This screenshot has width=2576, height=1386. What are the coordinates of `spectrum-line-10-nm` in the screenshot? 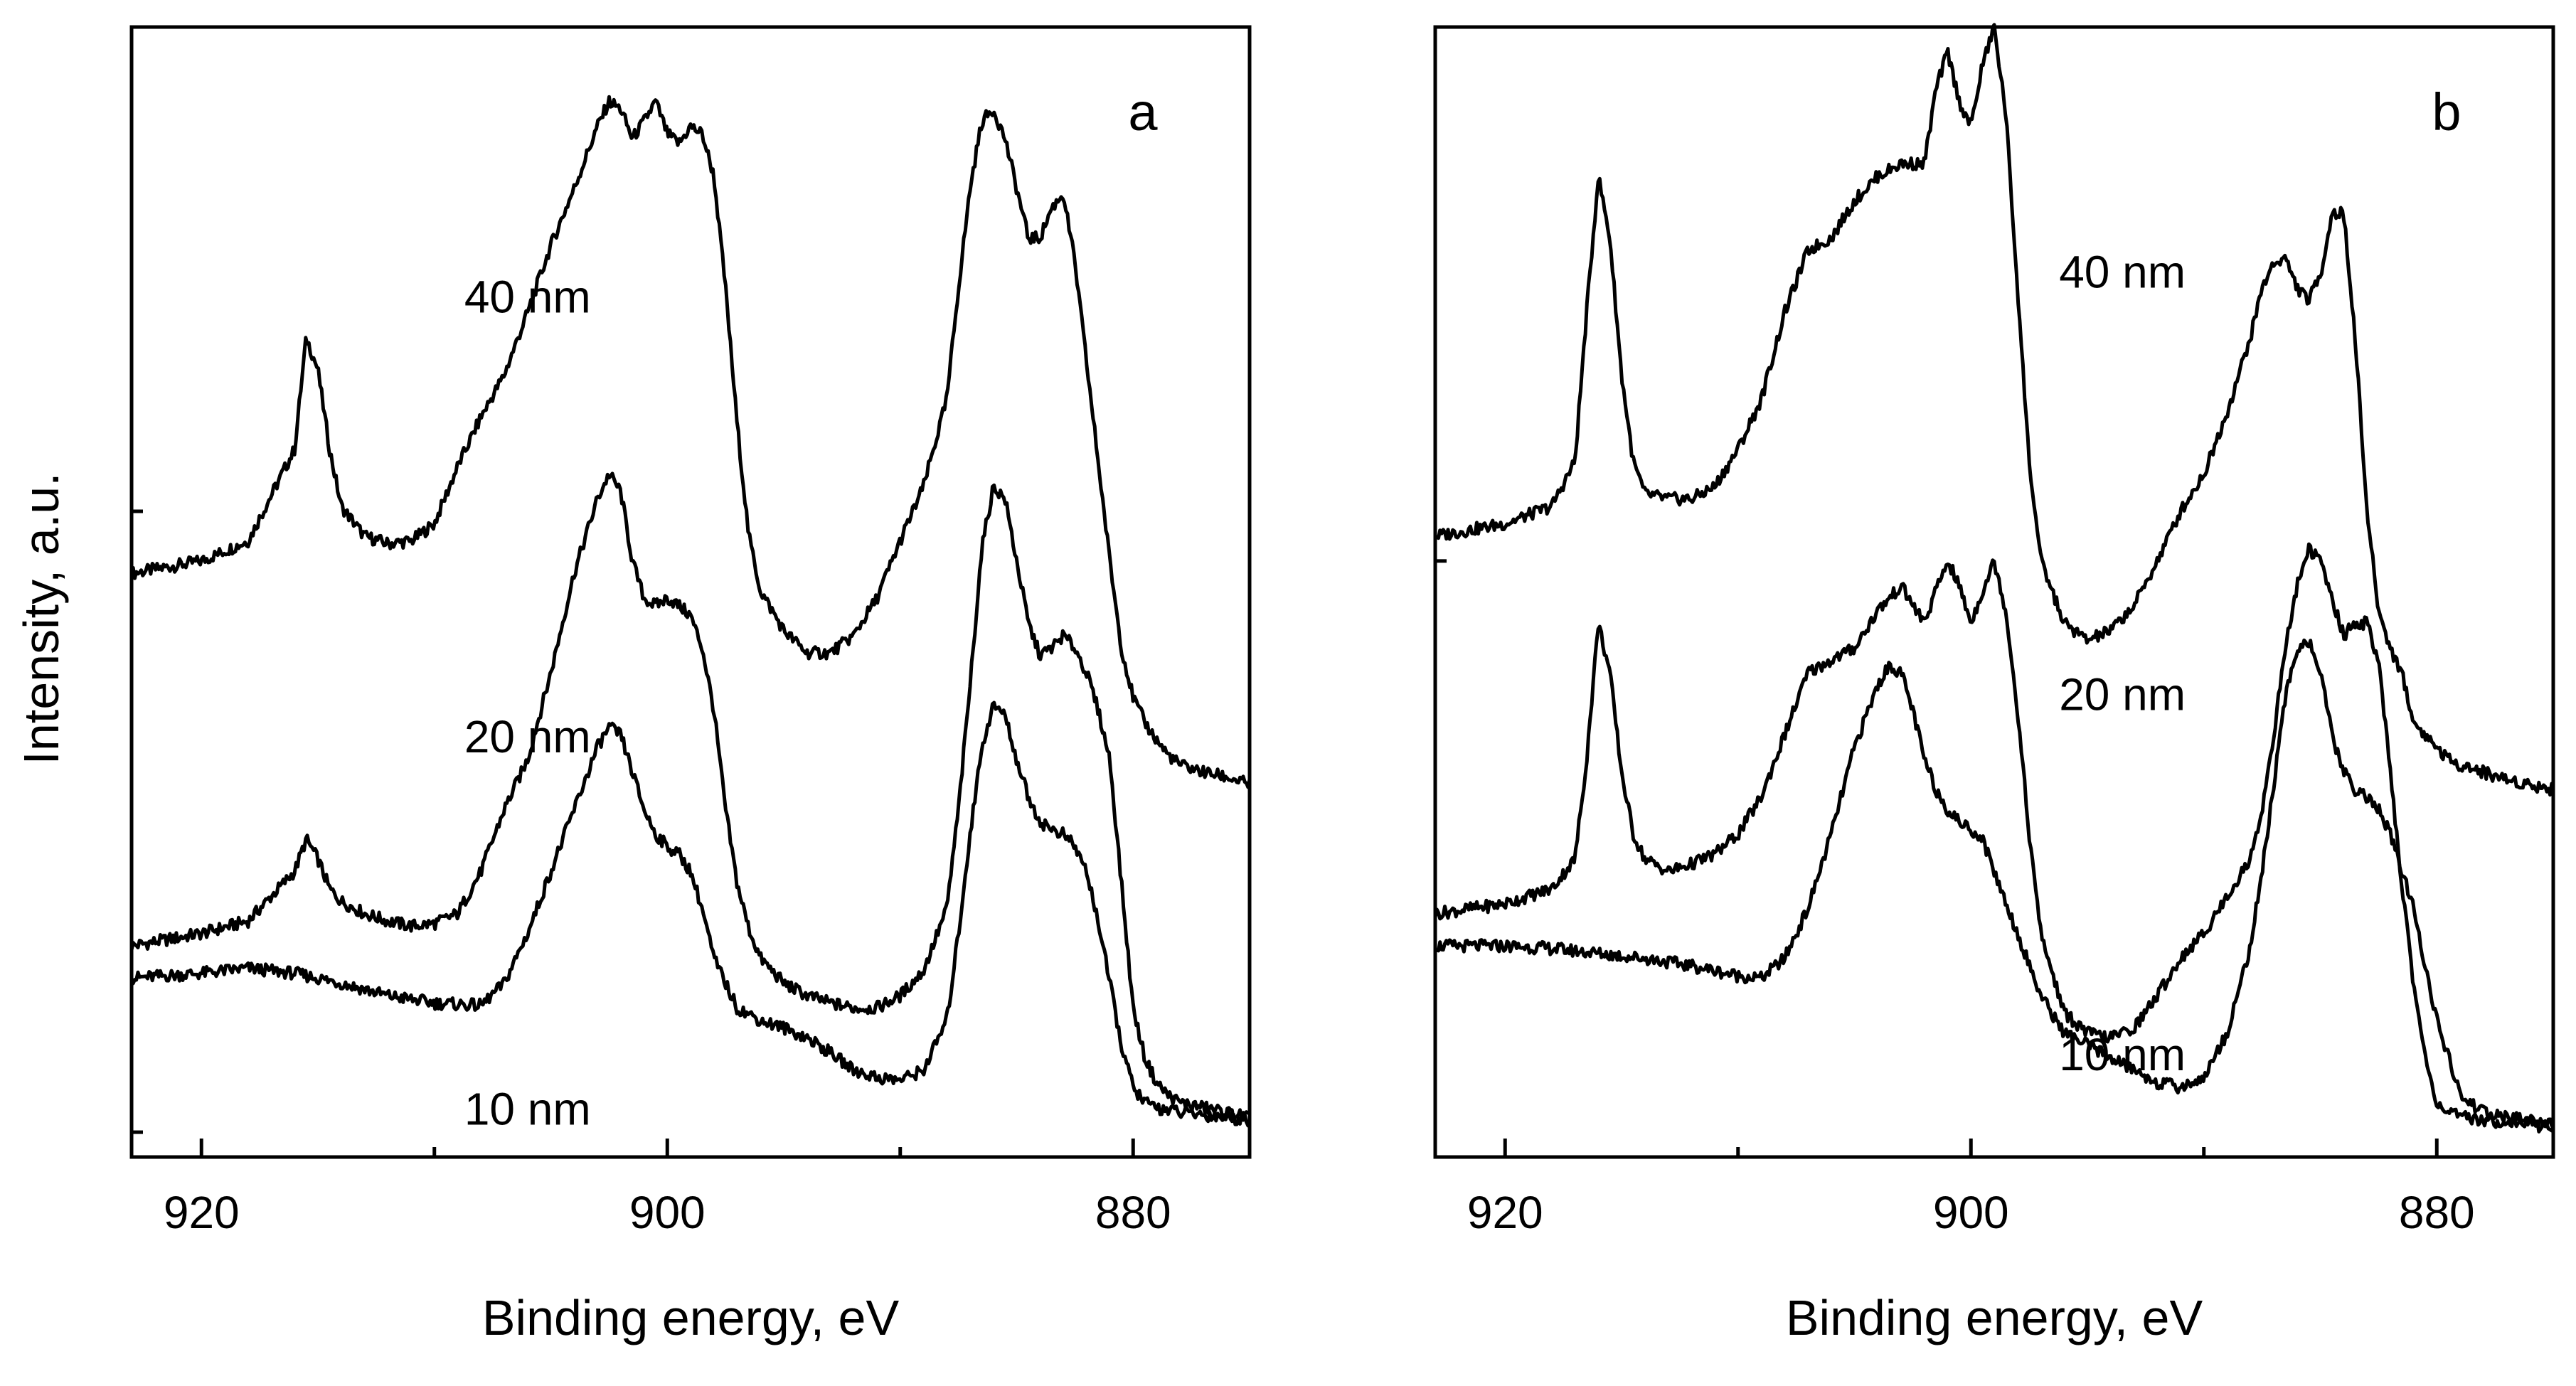 It's located at (690, 914).